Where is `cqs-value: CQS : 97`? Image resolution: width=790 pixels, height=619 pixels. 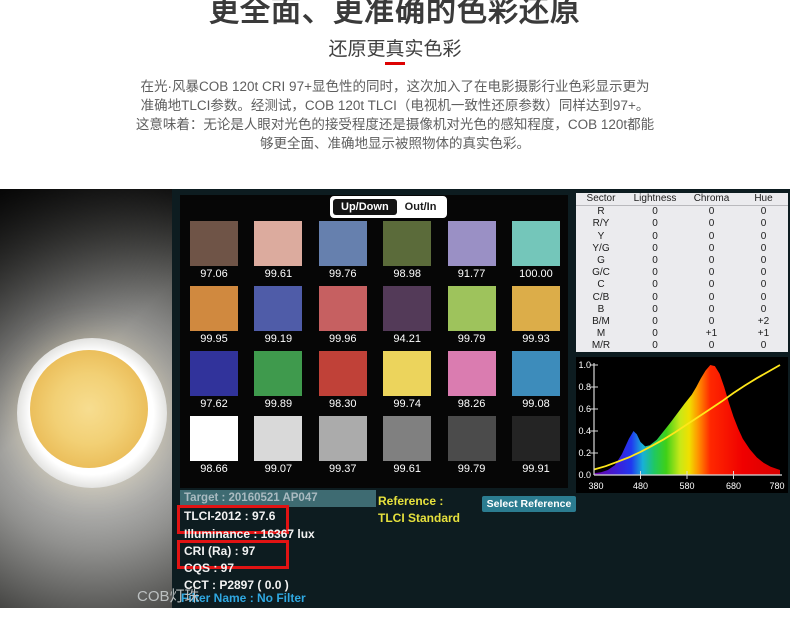 cqs-value: CQS : 97 is located at coordinates (209, 568).